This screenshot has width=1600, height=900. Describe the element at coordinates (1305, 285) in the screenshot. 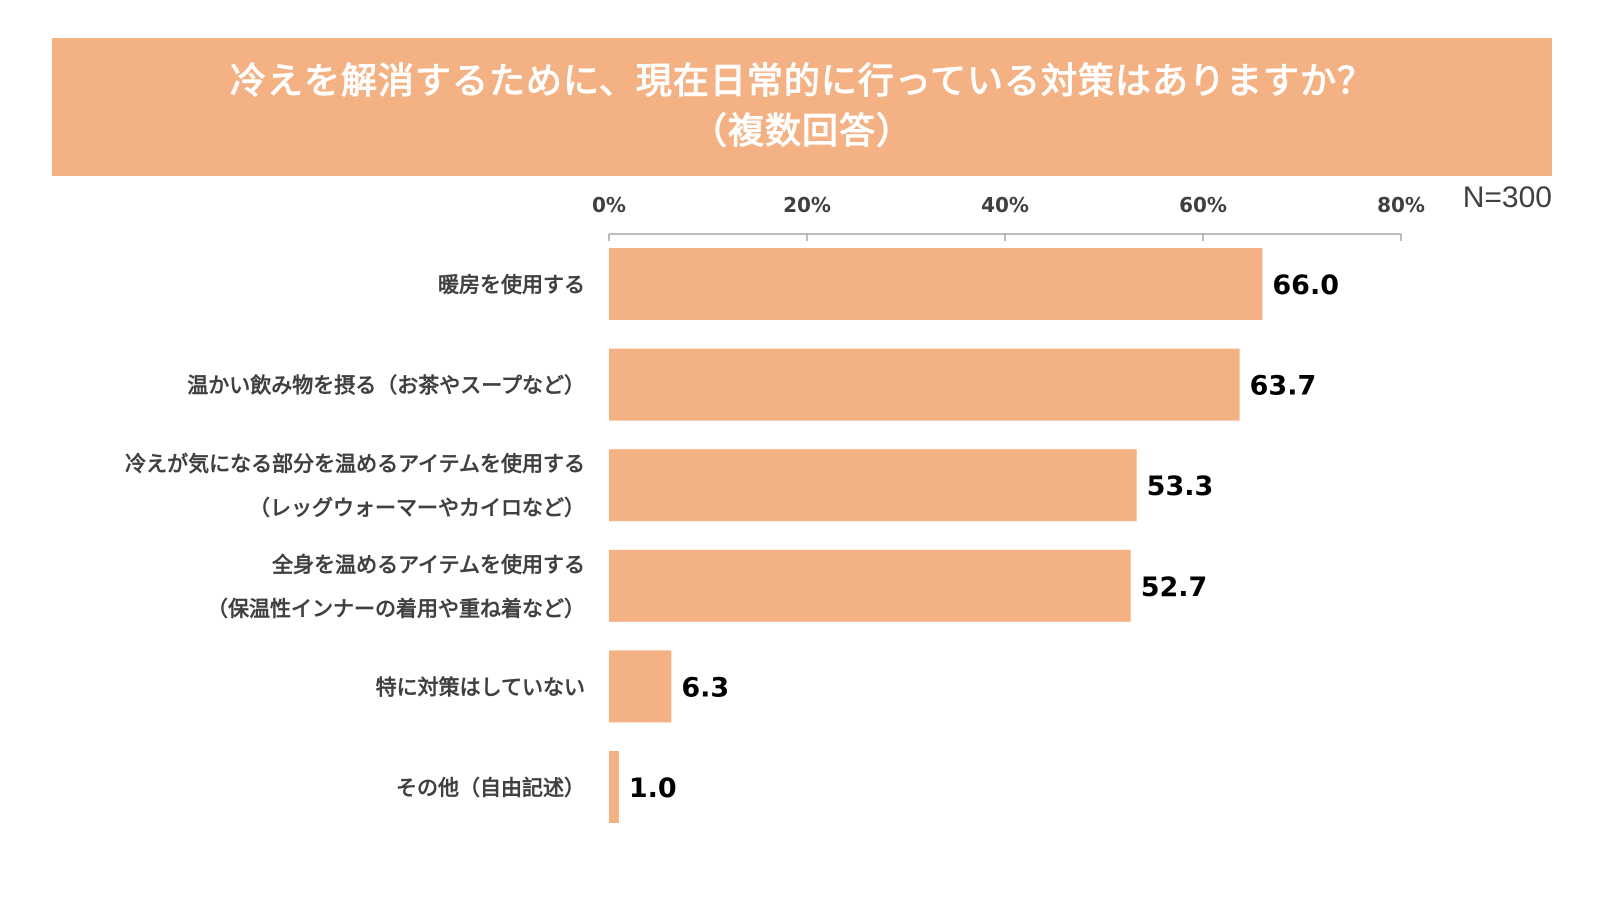

I see `data-label: 66.0` at that location.